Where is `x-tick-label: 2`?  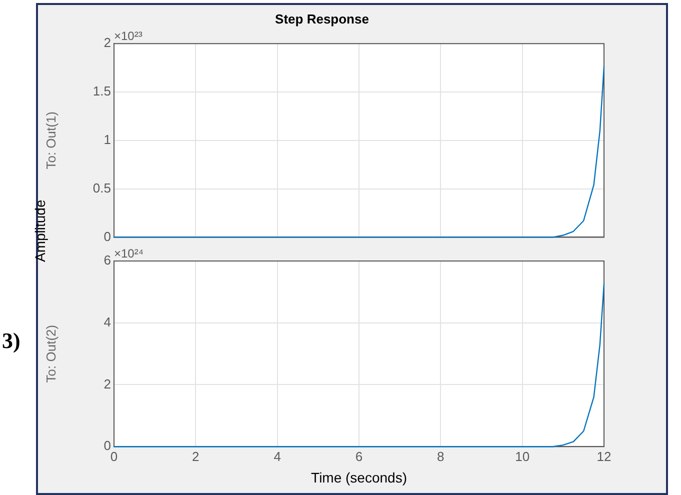
x-tick-label: 2 is located at coordinates (196, 456).